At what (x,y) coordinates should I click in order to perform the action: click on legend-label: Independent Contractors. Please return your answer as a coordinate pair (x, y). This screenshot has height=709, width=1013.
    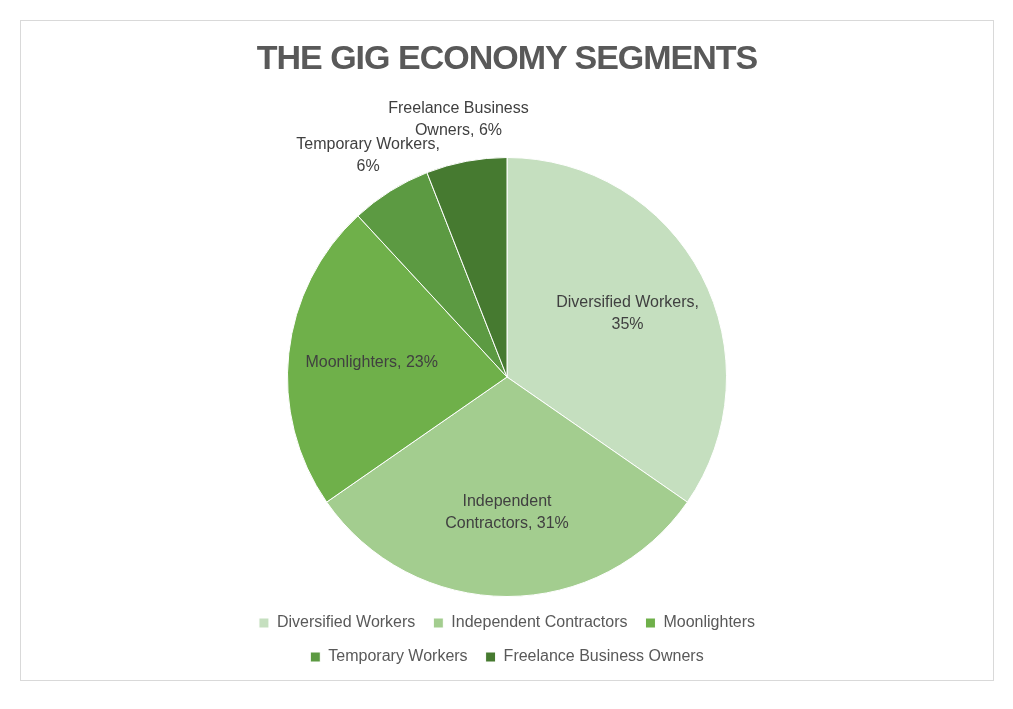
    Looking at the image, I should click on (539, 622).